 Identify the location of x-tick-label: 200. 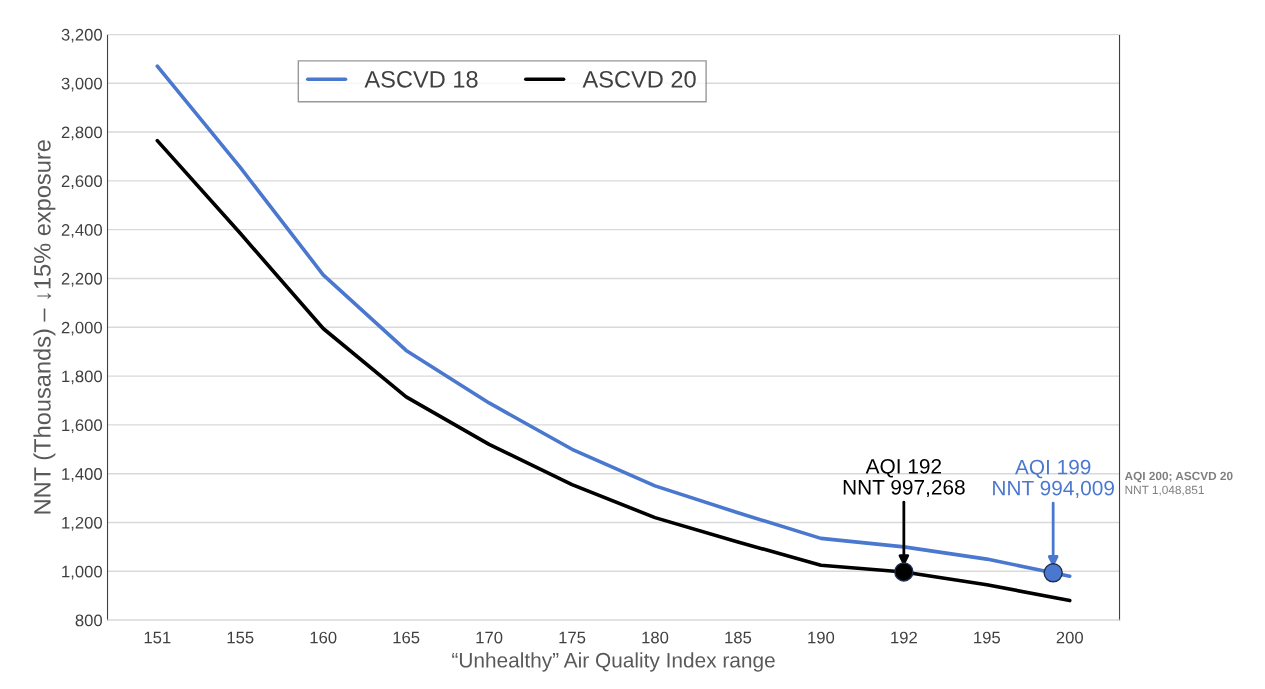
(1070, 637).